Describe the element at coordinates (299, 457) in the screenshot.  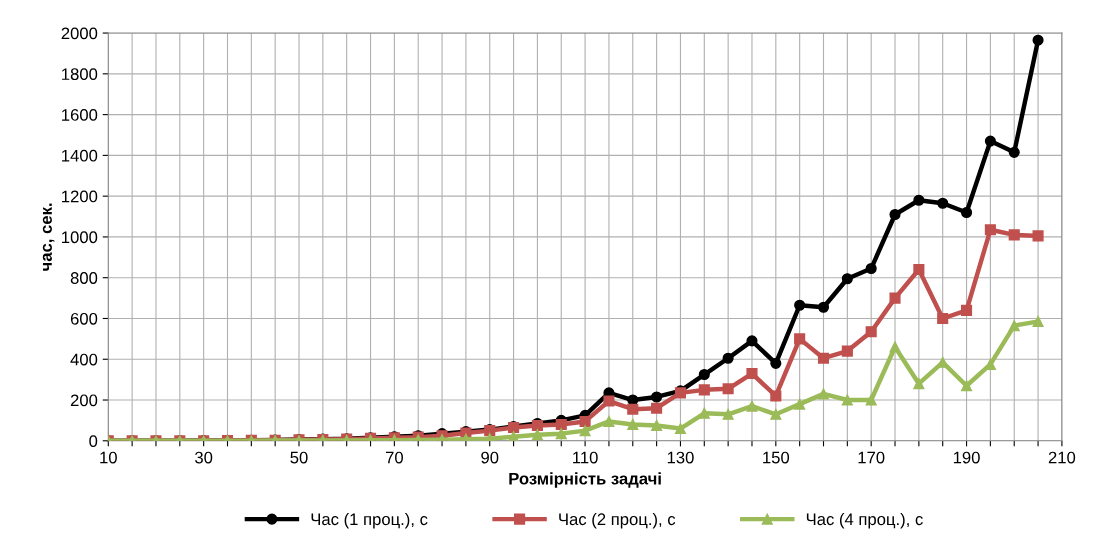
I see `x-tick-label: 50` at that location.